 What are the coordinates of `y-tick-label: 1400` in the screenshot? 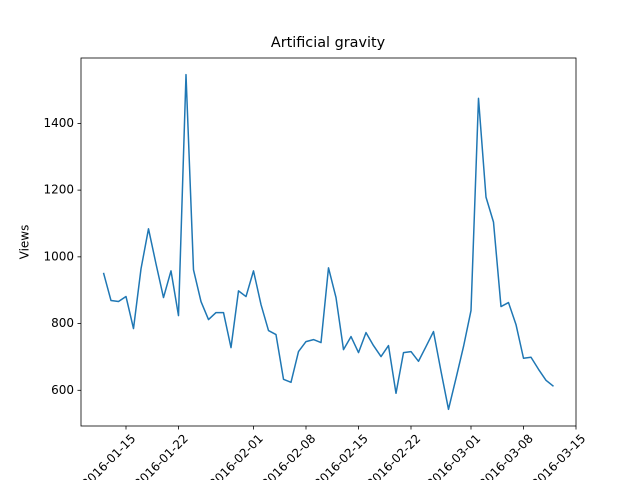 It's located at (58, 123).